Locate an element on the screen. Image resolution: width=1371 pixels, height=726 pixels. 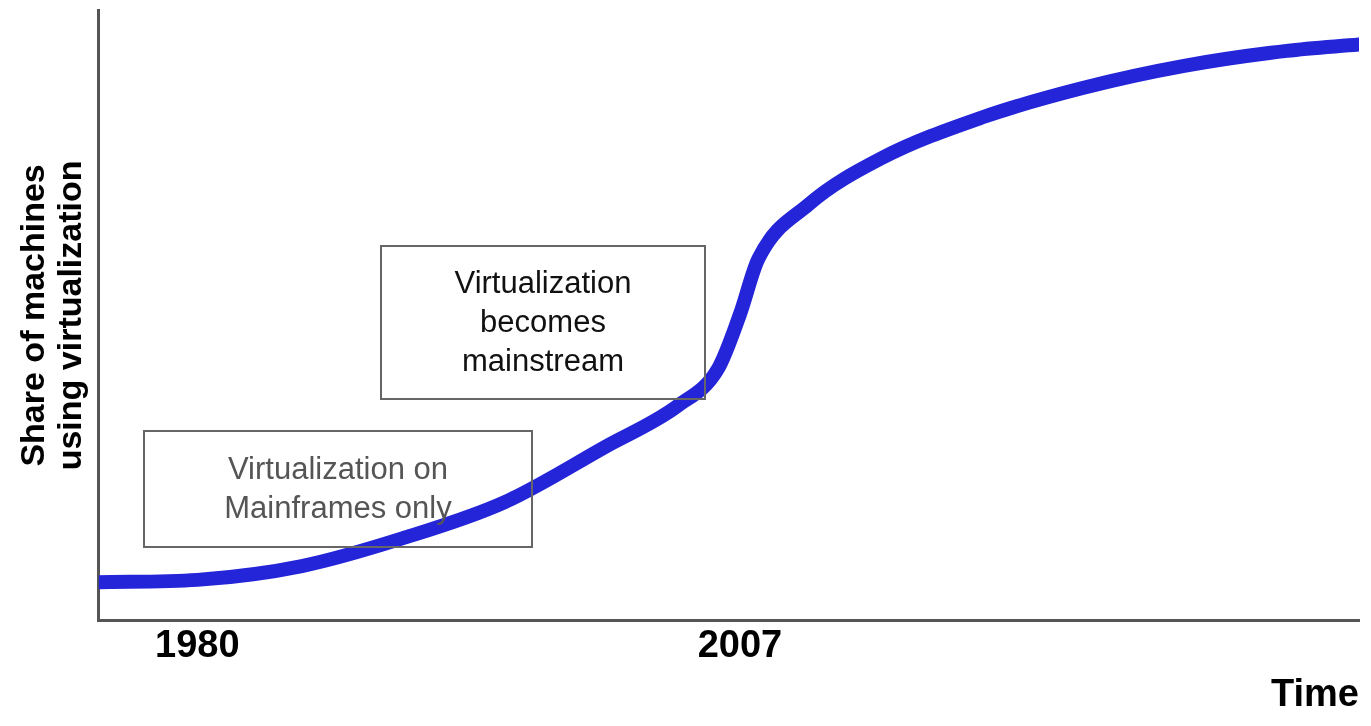
y-axis-title: Share of machines using virtualization is located at coordinates (51, 315).